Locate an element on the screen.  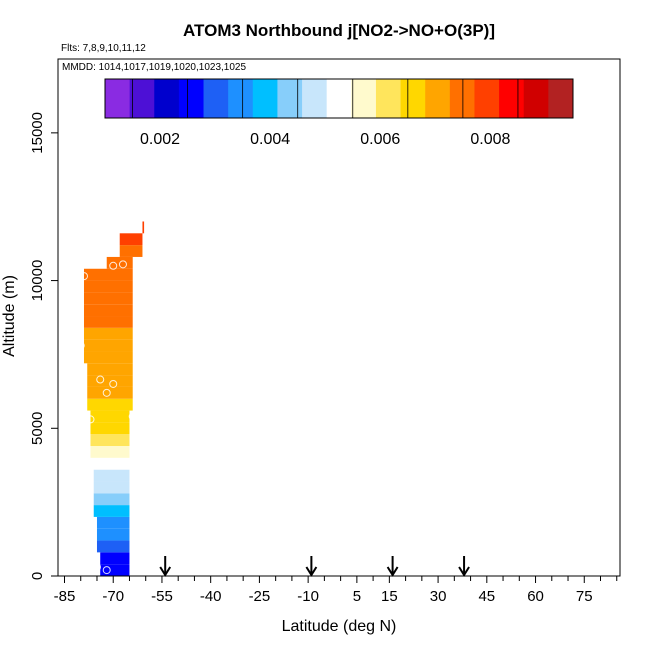
y-axis: 0 5000 10000 15000 is located at coordinates (43, 346).